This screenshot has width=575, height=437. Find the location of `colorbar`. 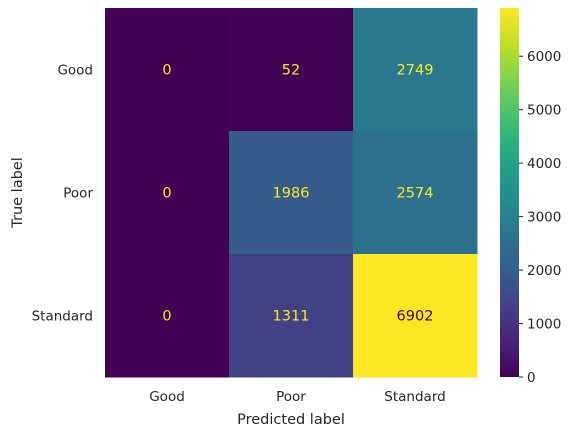

colorbar is located at coordinates (509, 192).